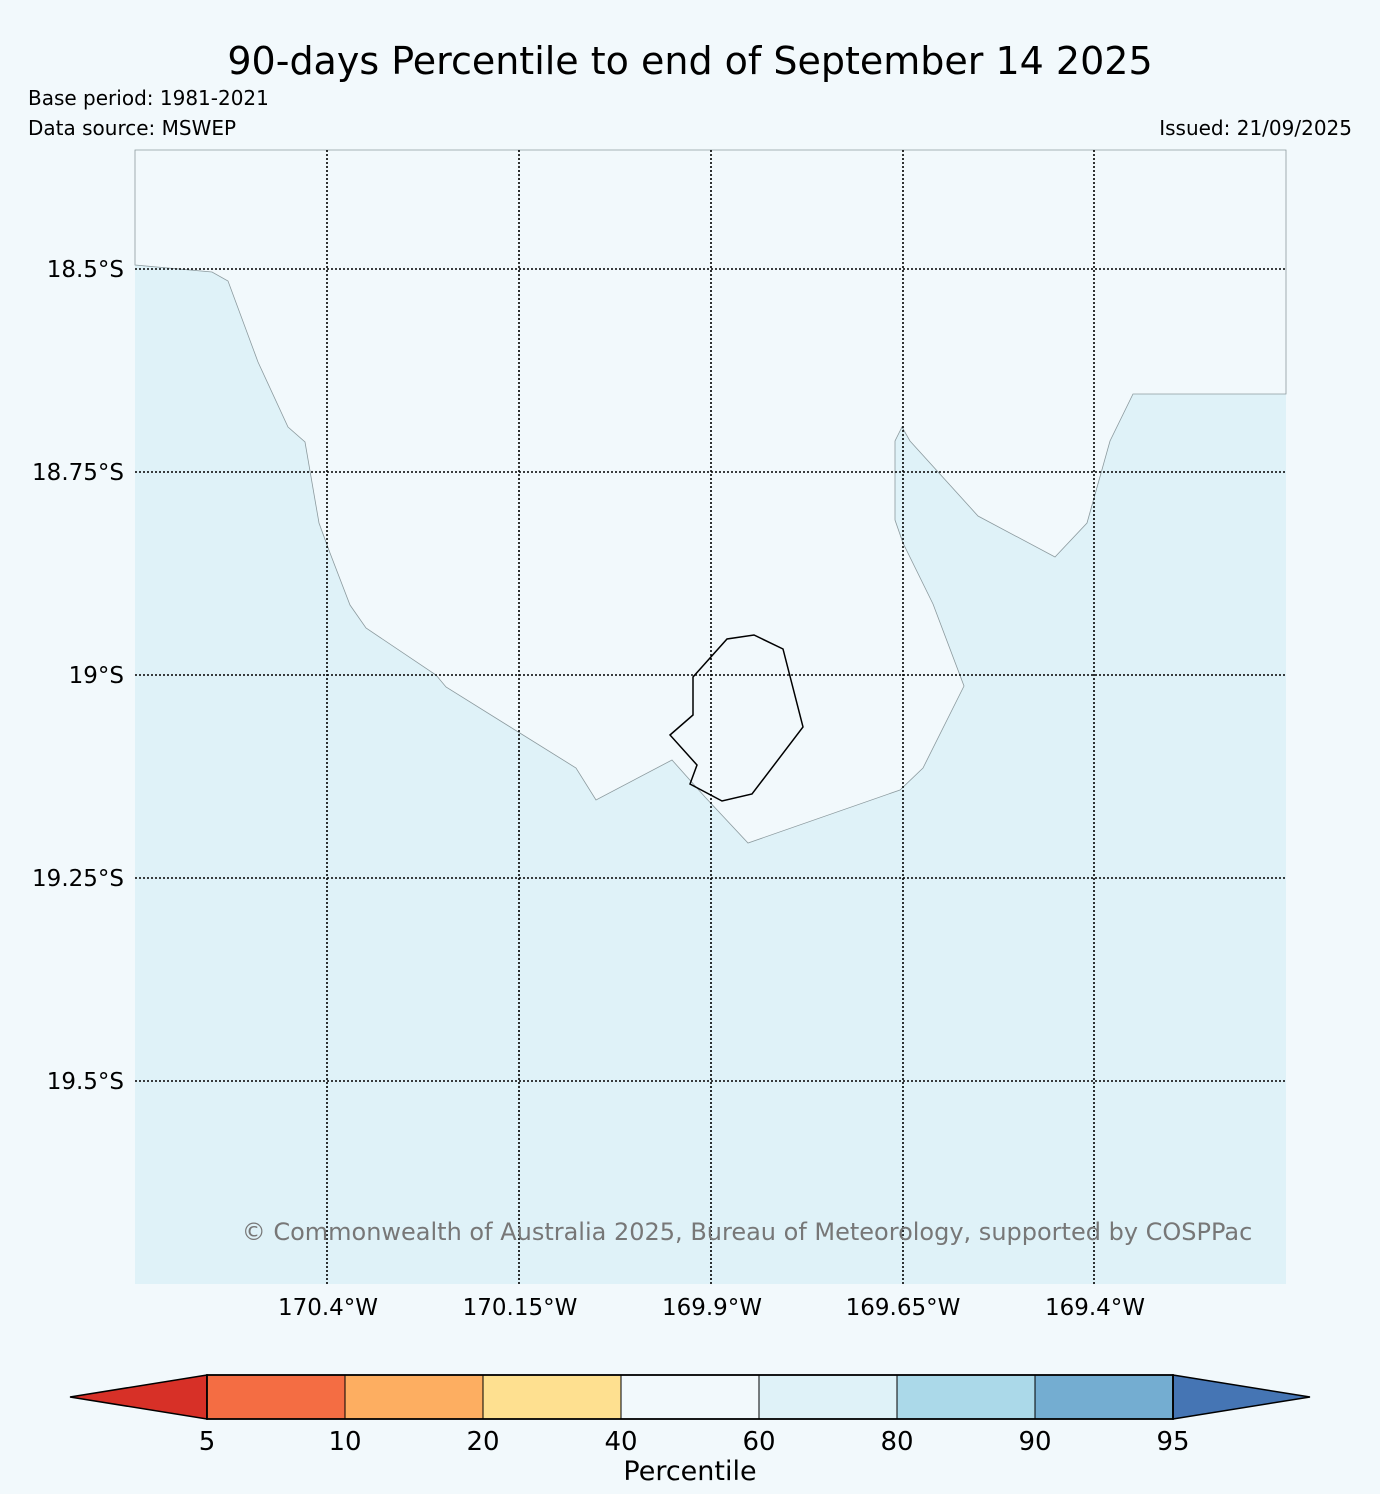 The width and height of the screenshot is (1380, 1494). I want to click on colorbar-tick-10: 10, so click(344, 1442).